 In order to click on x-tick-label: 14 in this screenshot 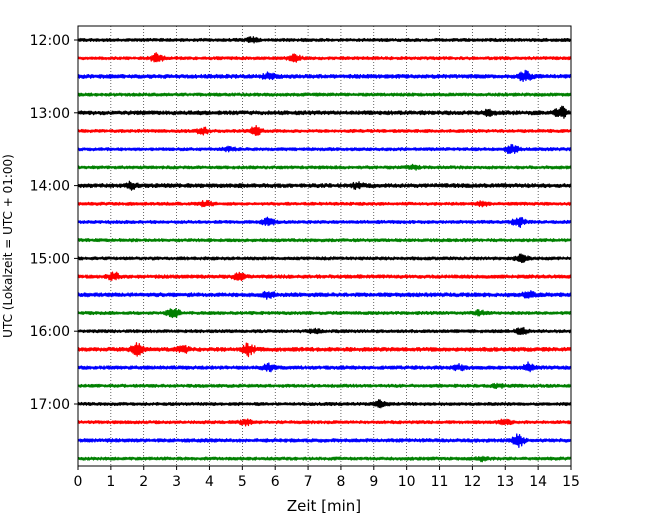, I will do `click(538, 482)`.